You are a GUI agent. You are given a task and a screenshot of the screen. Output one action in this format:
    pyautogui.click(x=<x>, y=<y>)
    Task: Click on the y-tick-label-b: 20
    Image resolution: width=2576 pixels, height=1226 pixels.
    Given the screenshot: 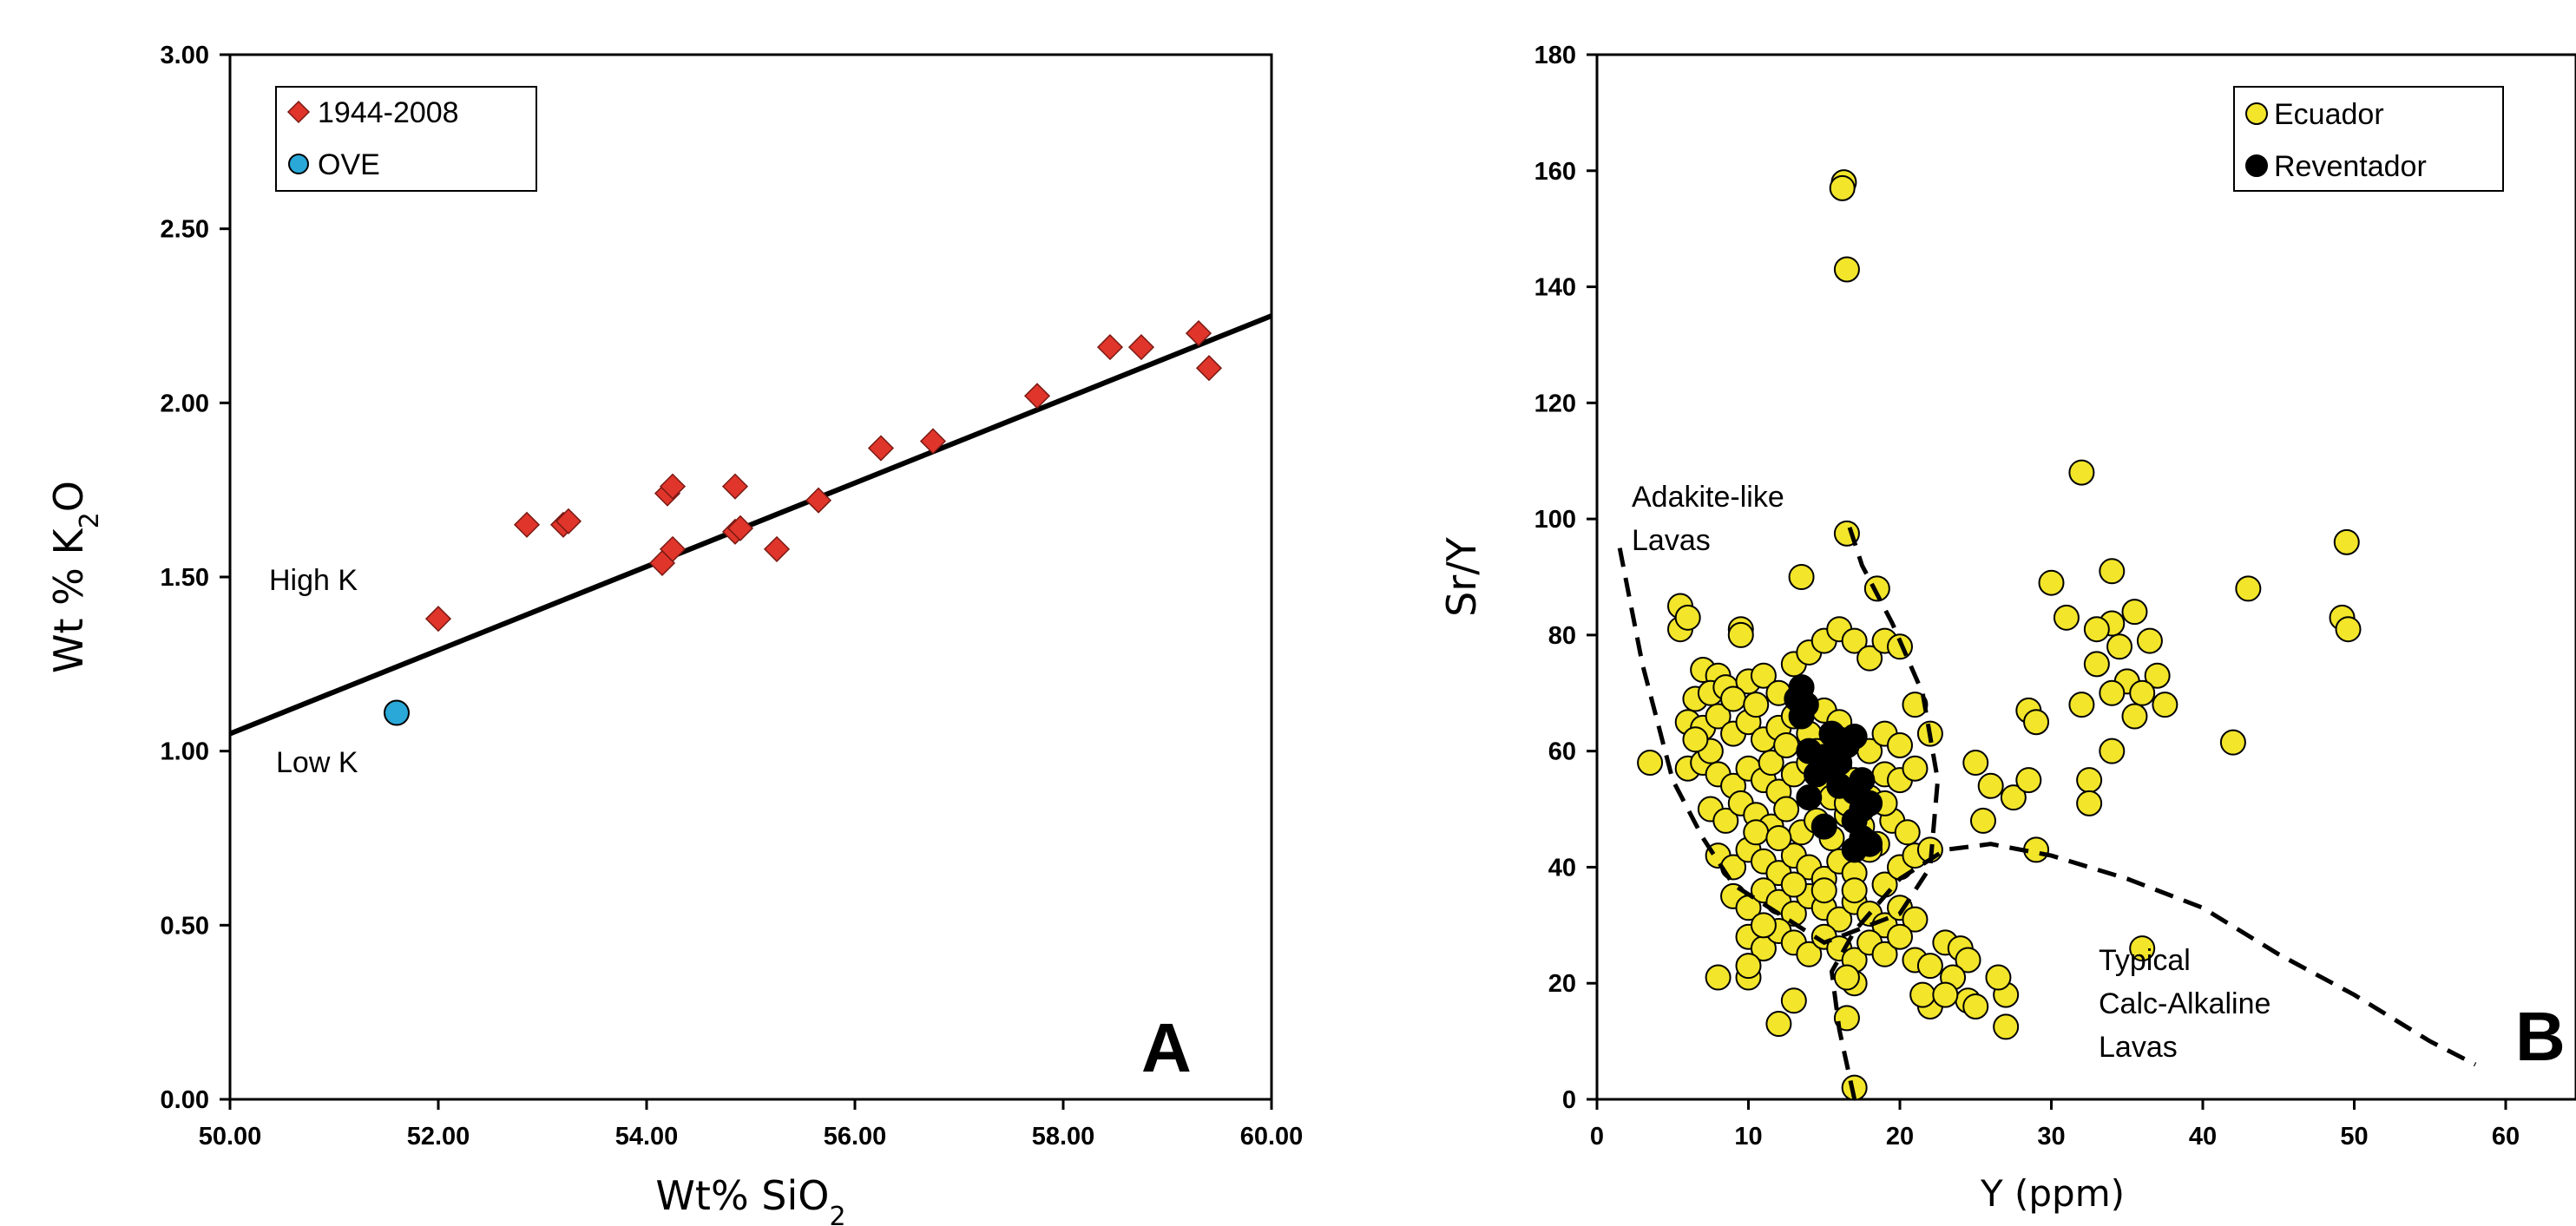 What is the action you would take?
    pyautogui.click(x=1562, y=984)
    